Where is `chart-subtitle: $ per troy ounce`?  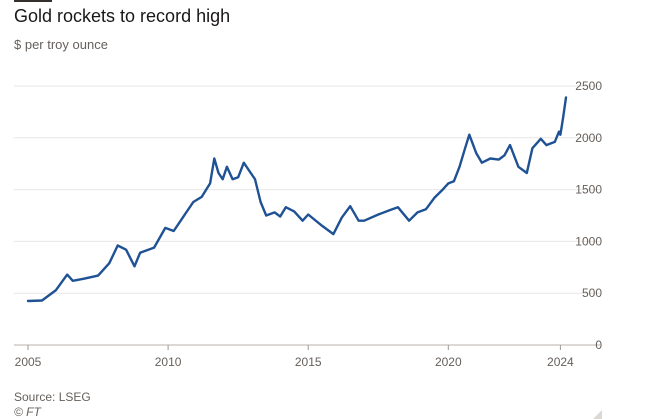 chart-subtitle: $ per troy ounce is located at coordinates (61, 44).